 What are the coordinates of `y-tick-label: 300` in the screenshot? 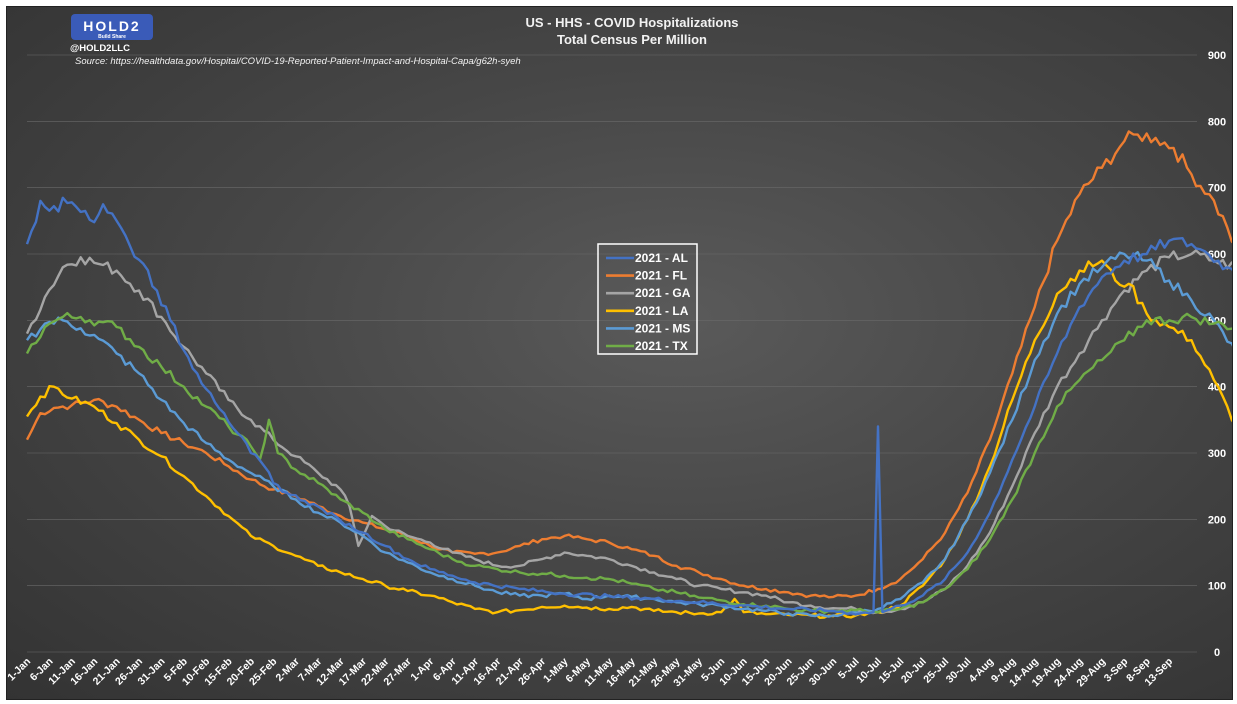 It's located at (1217, 454).